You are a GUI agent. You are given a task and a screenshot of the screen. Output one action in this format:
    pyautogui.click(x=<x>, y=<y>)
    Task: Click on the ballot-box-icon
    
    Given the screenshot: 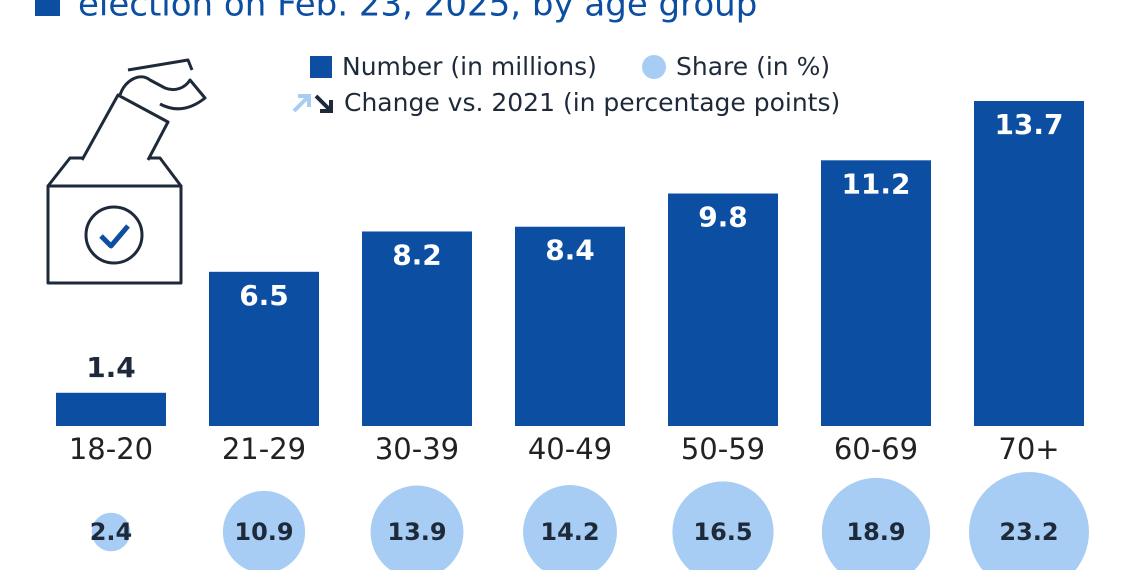 What is the action you would take?
    pyautogui.click(x=126, y=171)
    